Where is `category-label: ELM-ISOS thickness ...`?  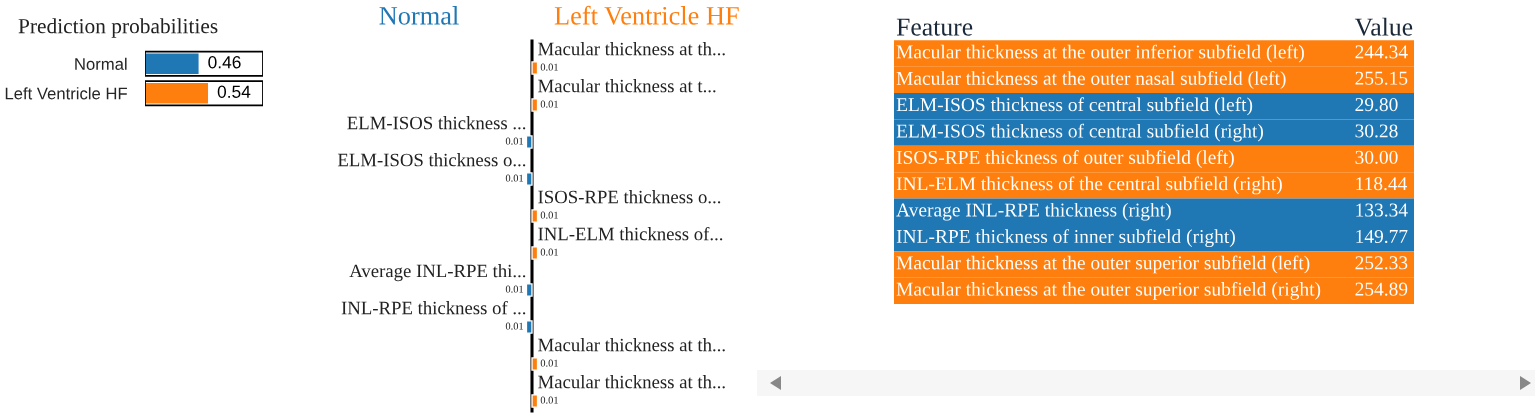
category-label: ELM-ISOS thickness ... is located at coordinates (436, 123).